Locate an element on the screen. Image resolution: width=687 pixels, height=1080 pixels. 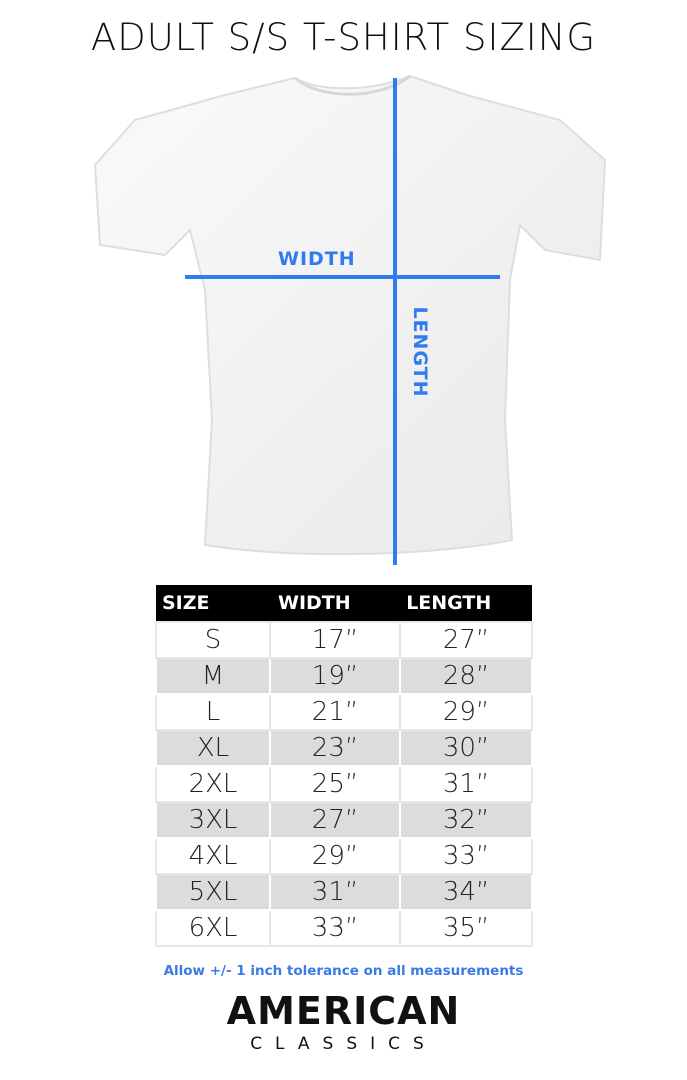
length-cell: 29” is located at coordinates (466, 712).